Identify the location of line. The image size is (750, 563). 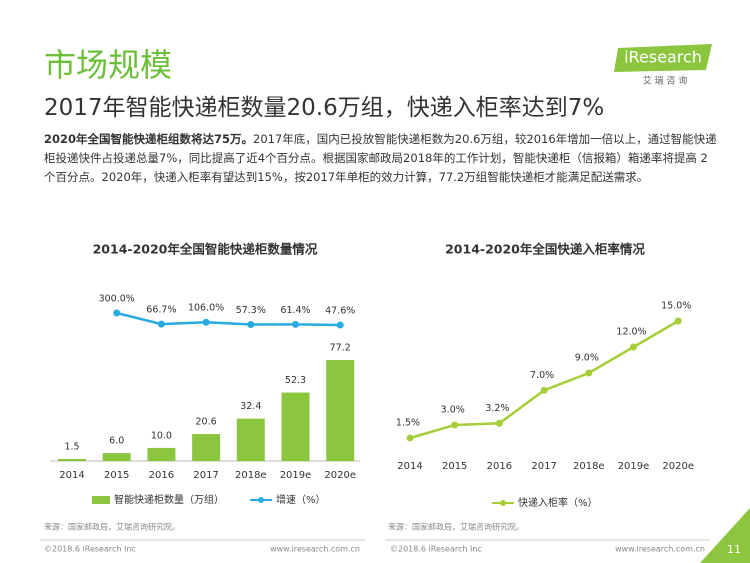
(228, 319).